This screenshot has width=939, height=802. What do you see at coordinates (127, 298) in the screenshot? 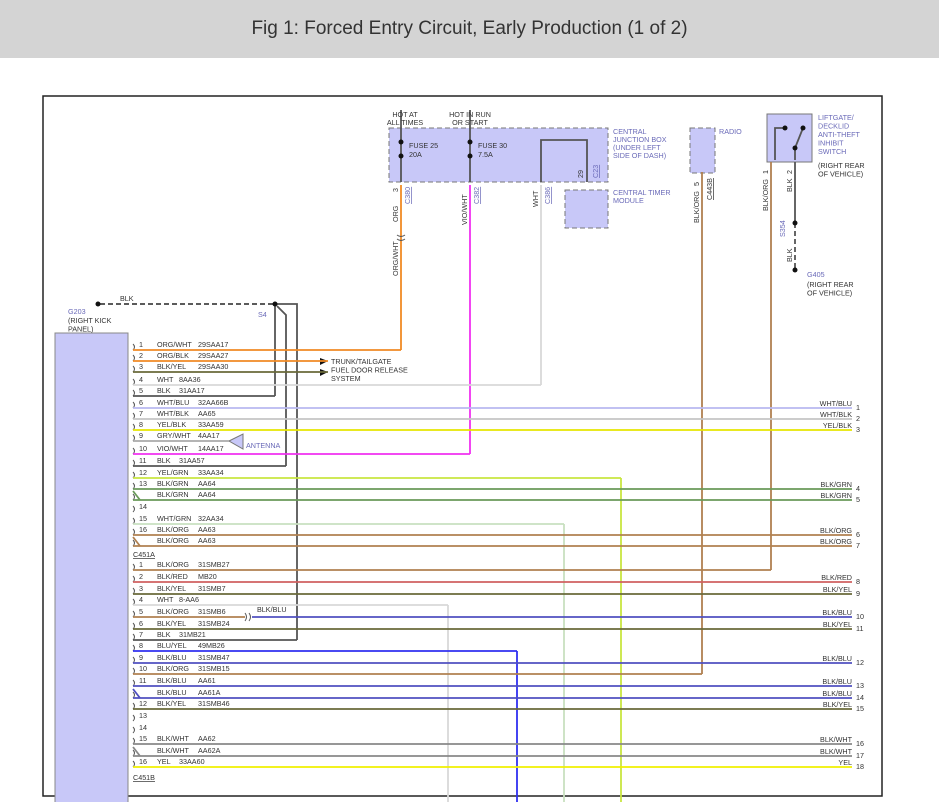
I see `g203-wire-color: BLK` at bounding box center [127, 298].